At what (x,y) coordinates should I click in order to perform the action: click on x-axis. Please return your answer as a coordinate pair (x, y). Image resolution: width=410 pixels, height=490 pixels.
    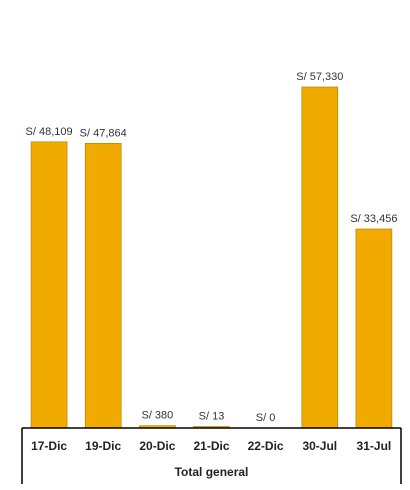
    Looking at the image, I should click on (211, 455).